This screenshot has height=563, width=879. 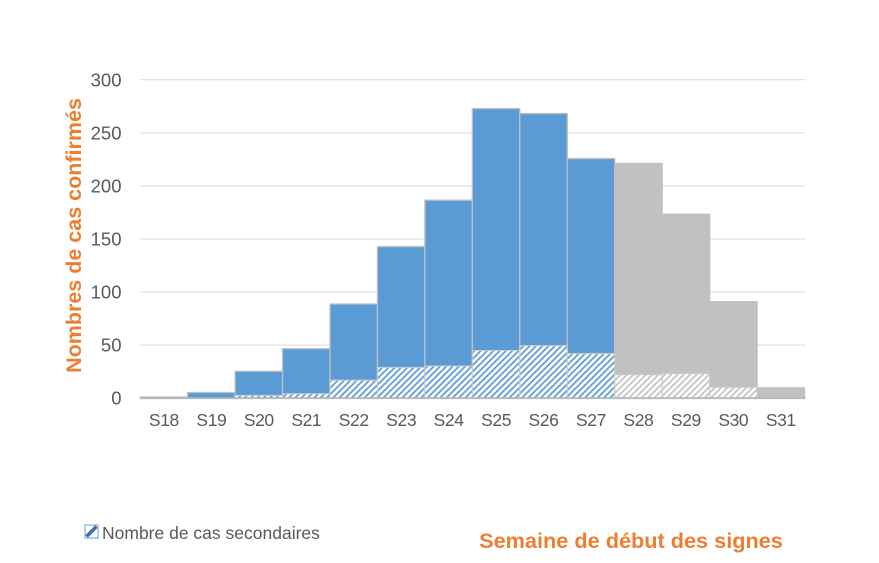 I want to click on svg-text: S26, so click(x=544, y=420).